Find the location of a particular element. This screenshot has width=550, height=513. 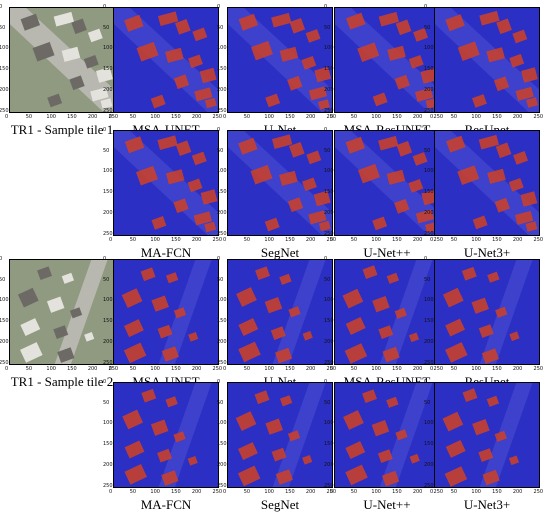

sample-aerial-tile is located at coordinates (62, 60).